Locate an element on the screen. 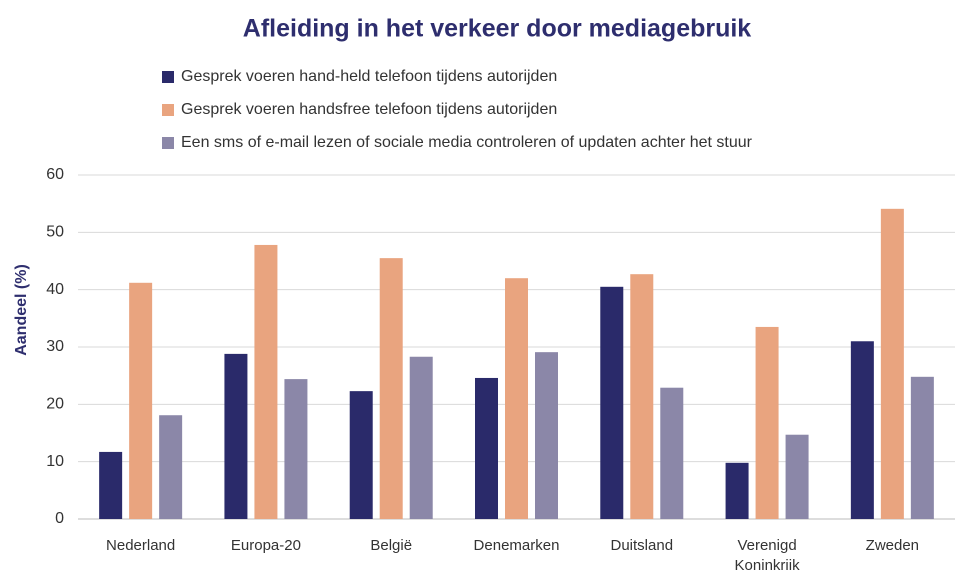  x-tick-label: Denemarken is located at coordinates (516, 545).